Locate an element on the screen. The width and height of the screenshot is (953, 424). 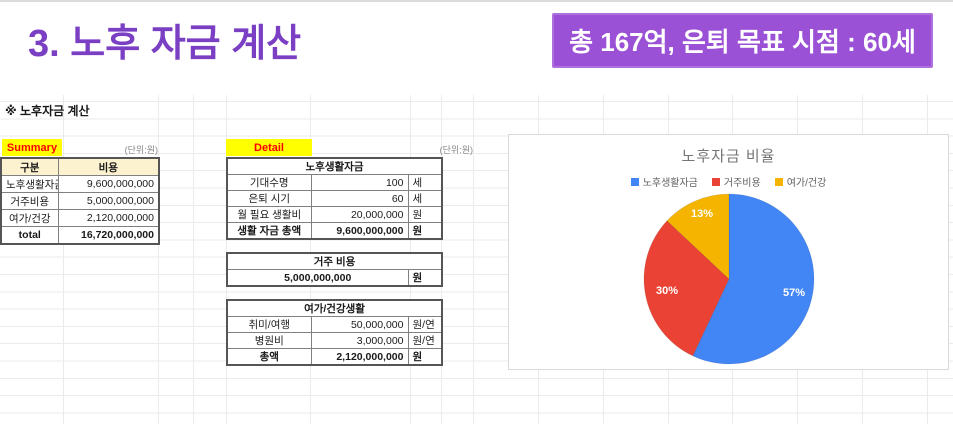
detail-row-value: 60 is located at coordinates (359, 198).